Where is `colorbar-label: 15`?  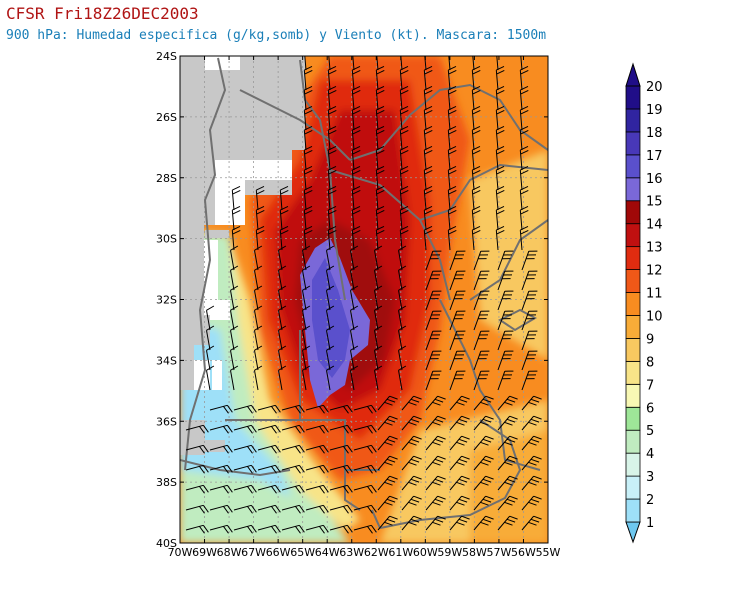
colorbar-label: 15 is located at coordinates (654, 202).